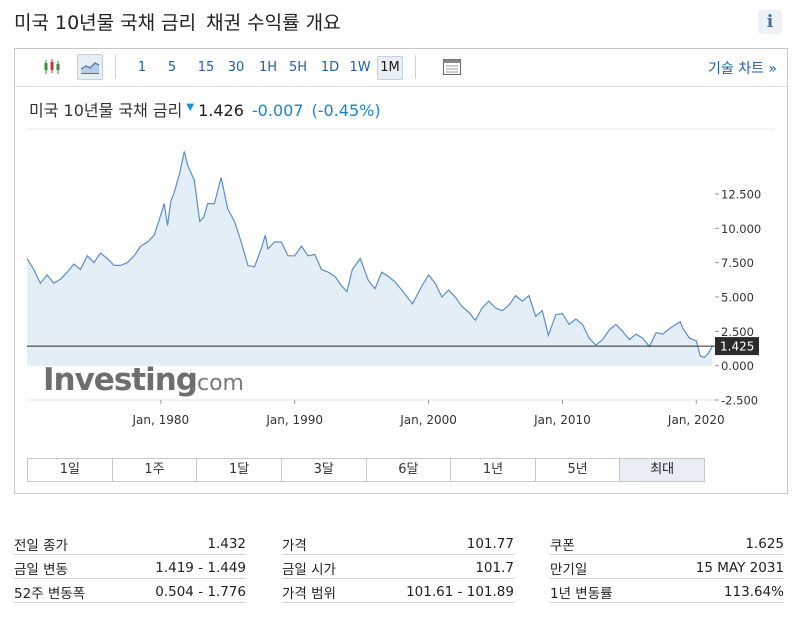 The width and height of the screenshot is (800, 620). What do you see at coordinates (398, 567) in the screenshot?
I see `stat-row: 금일 시가 101.7` at bounding box center [398, 567].